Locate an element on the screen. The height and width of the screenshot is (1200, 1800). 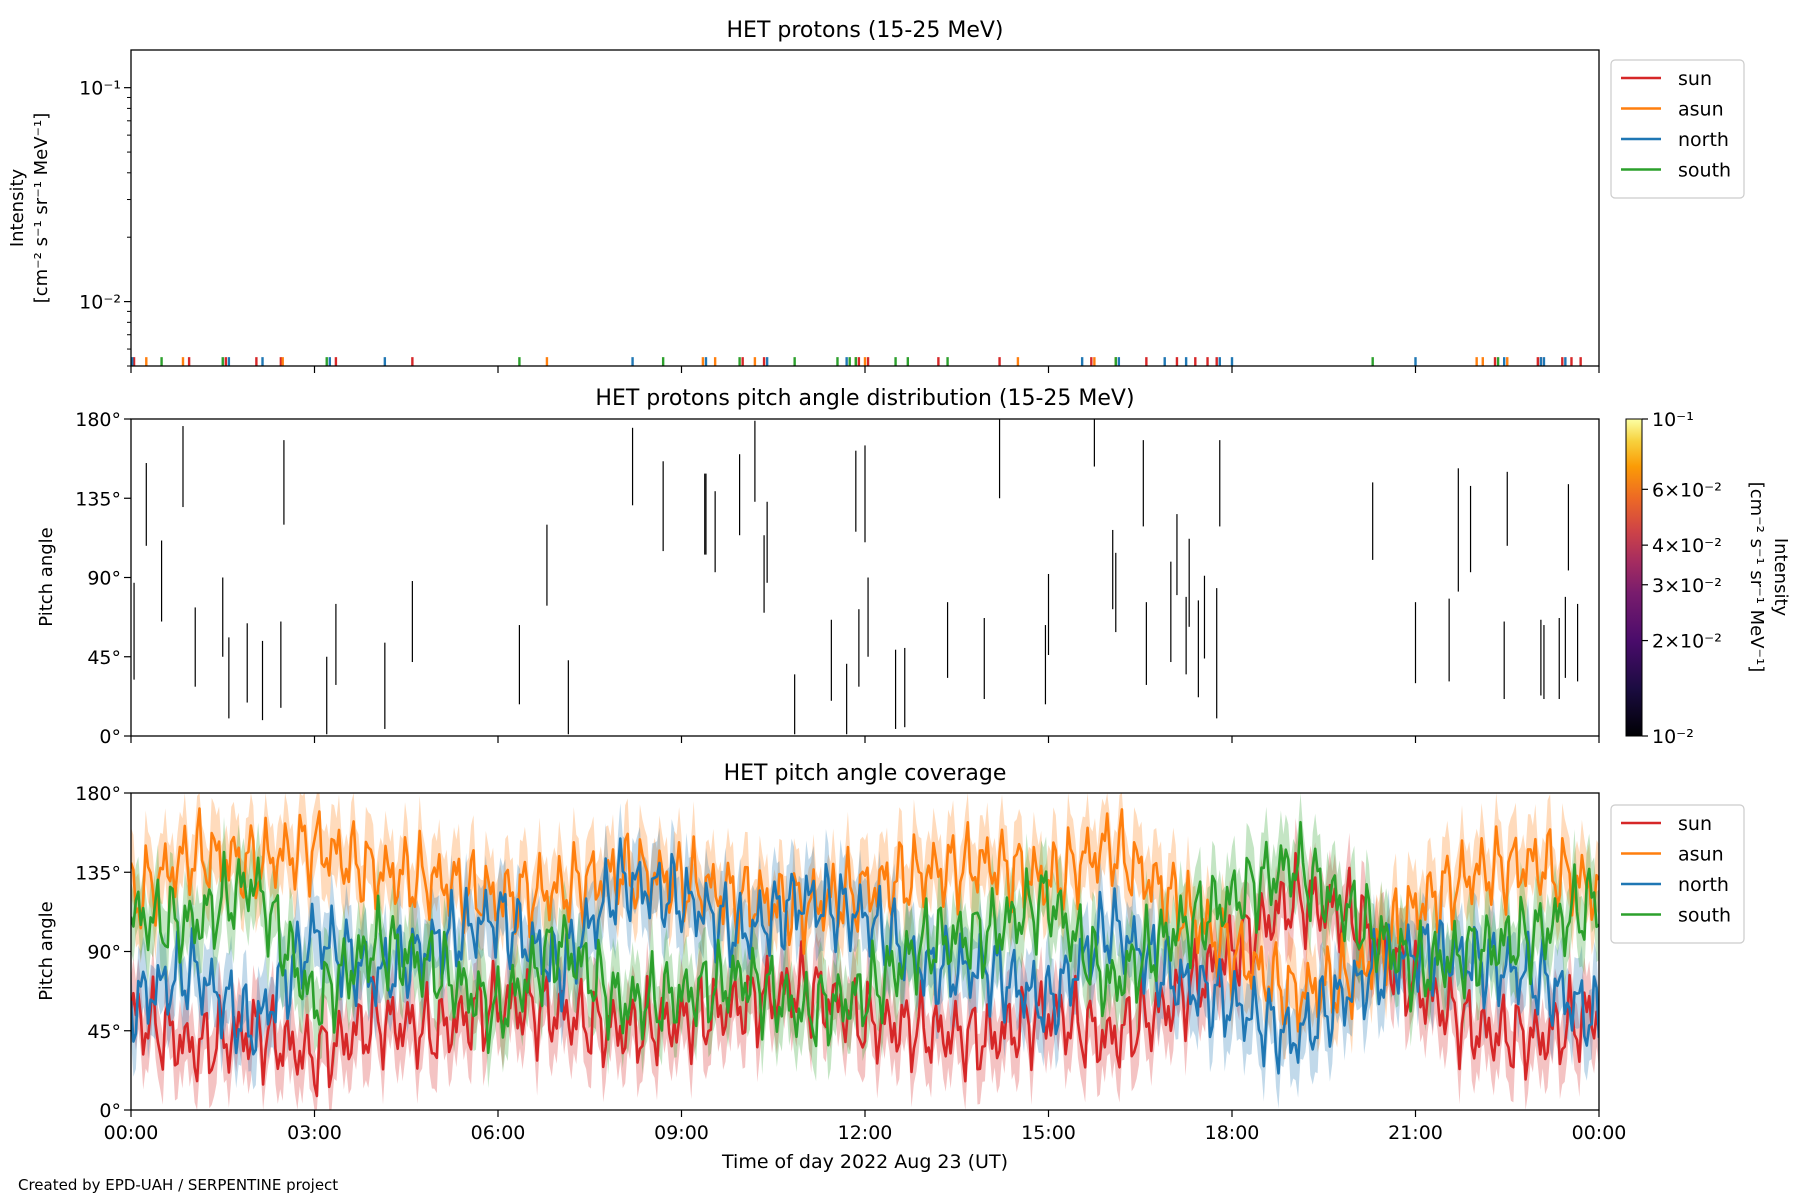
xtick-label: 21:00 is located at coordinates (1415, 1133).